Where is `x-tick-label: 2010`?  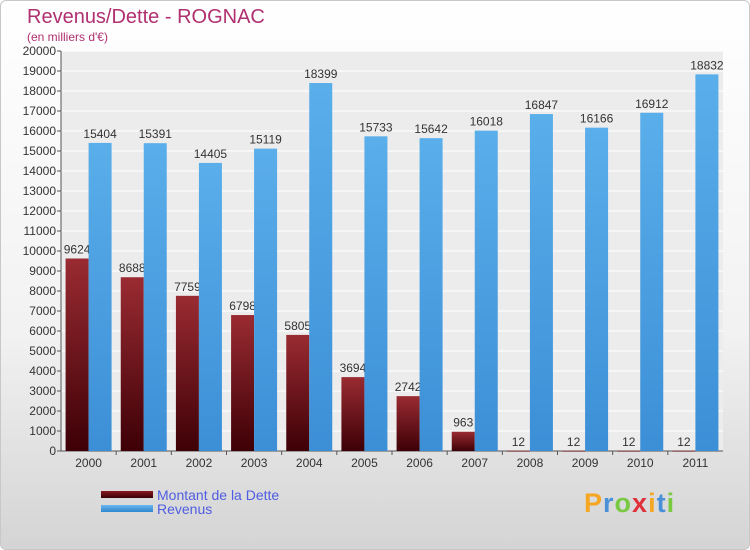 x-tick-label: 2010 is located at coordinates (640, 463).